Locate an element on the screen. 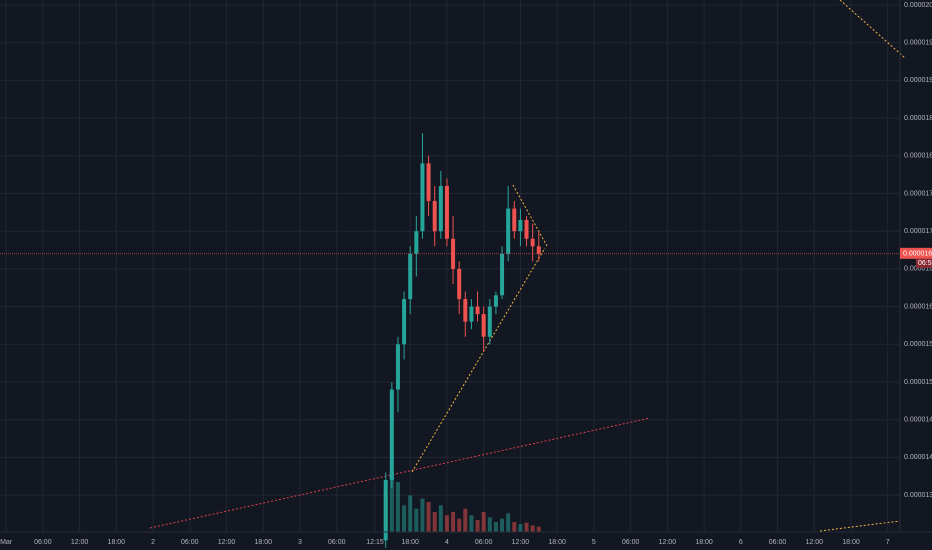  last-price-label: 0.00001670 is located at coordinates (917, 254).